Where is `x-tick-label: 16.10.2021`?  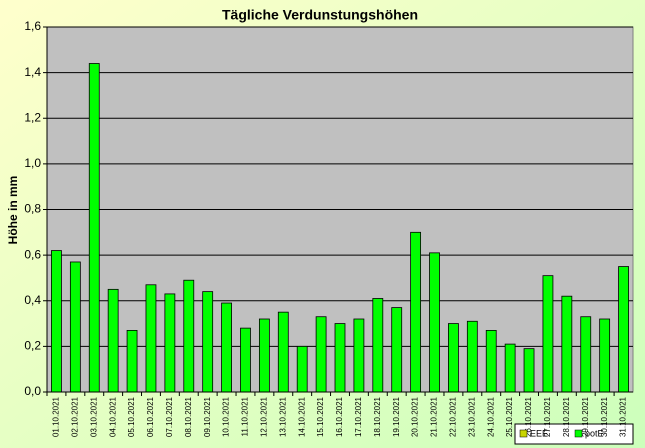
x-tick-label: 16.10.2021 is located at coordinates (339, 416).